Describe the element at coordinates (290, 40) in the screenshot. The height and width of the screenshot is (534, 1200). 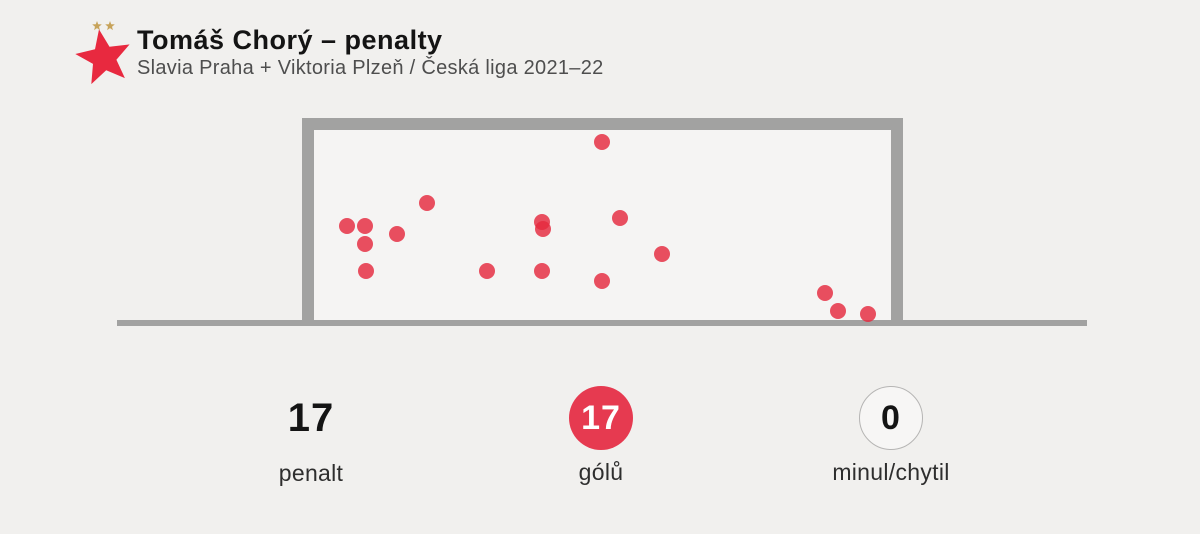
I see `page-title: Tomáš Chorý – penalty` at that location.